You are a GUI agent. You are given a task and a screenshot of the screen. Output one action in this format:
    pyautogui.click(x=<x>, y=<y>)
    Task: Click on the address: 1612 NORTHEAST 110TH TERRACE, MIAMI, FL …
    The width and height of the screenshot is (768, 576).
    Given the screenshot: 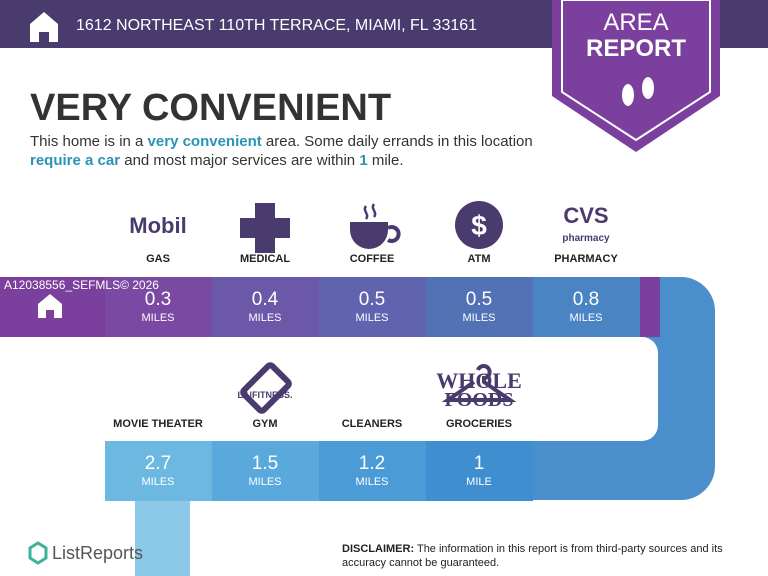 What is the action you would take?
    pyautogui.click(x=276, y=25)
    